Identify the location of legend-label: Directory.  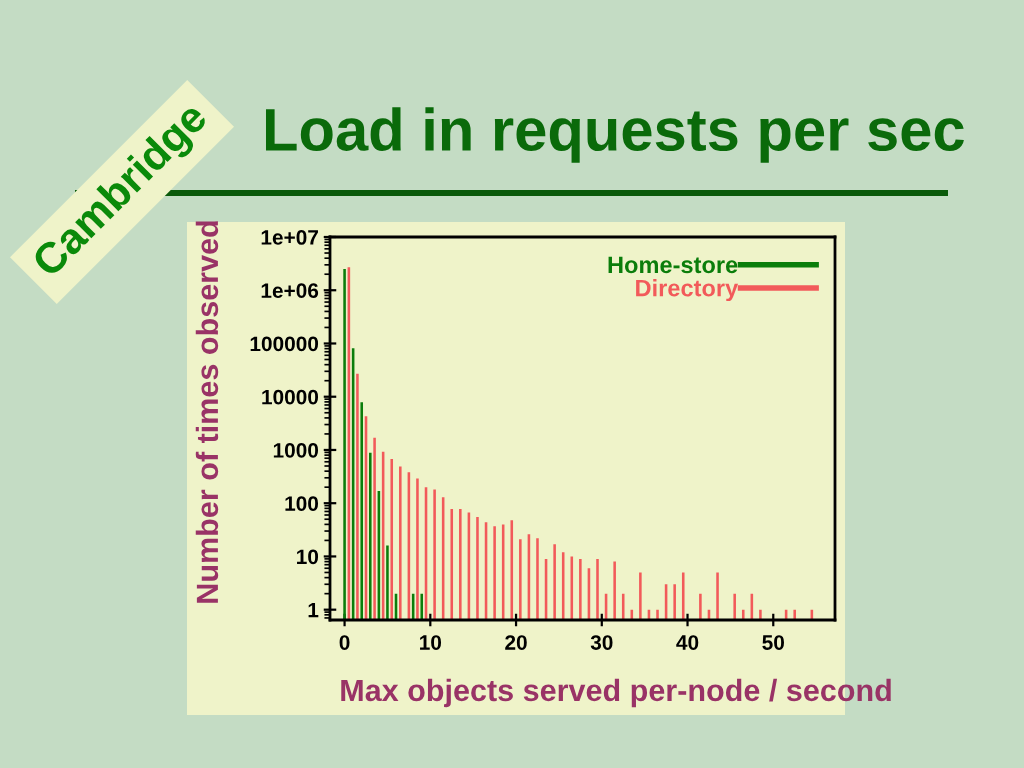
(687, 290).